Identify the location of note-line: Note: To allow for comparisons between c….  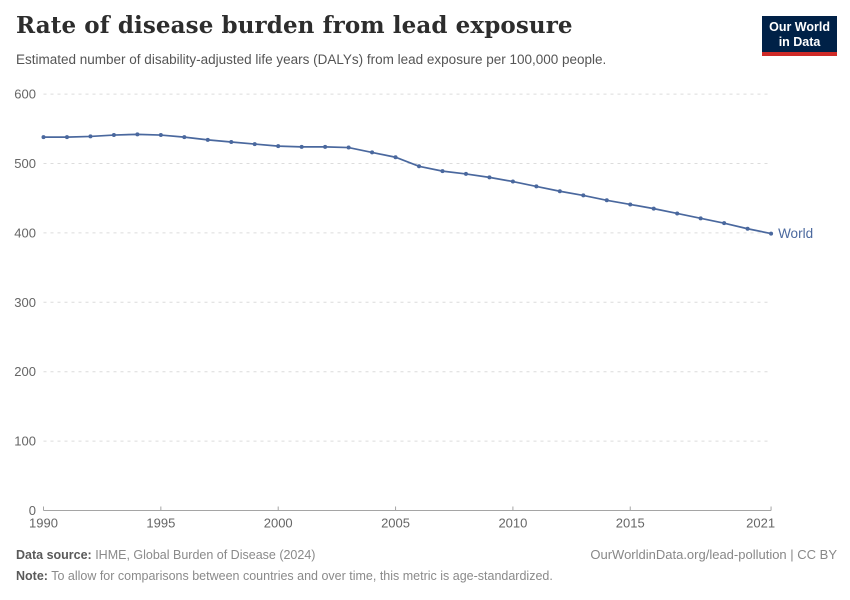
(284, 576).